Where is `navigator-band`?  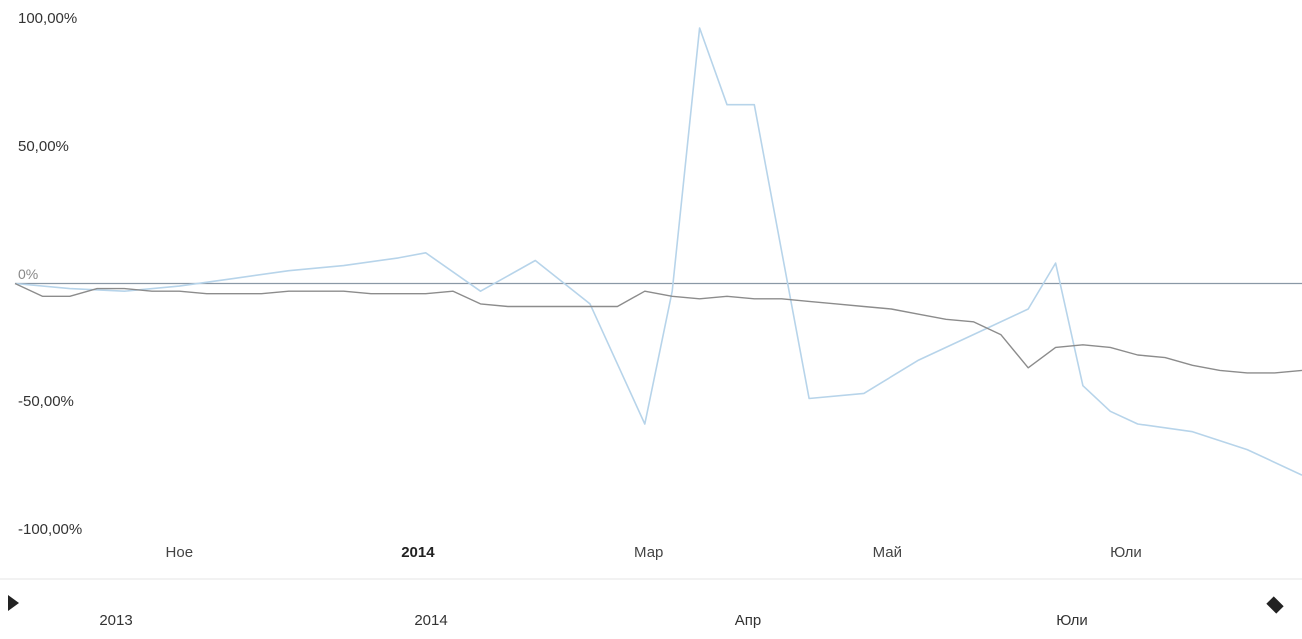
navigator-band is located at coordinates (651, 579).